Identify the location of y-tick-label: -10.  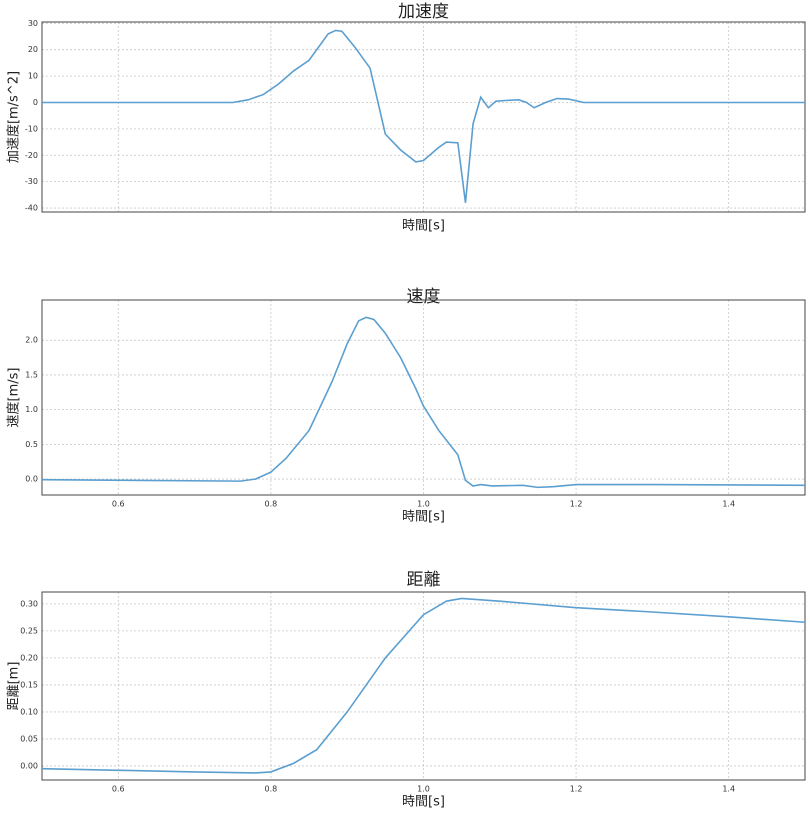
(31, 128).